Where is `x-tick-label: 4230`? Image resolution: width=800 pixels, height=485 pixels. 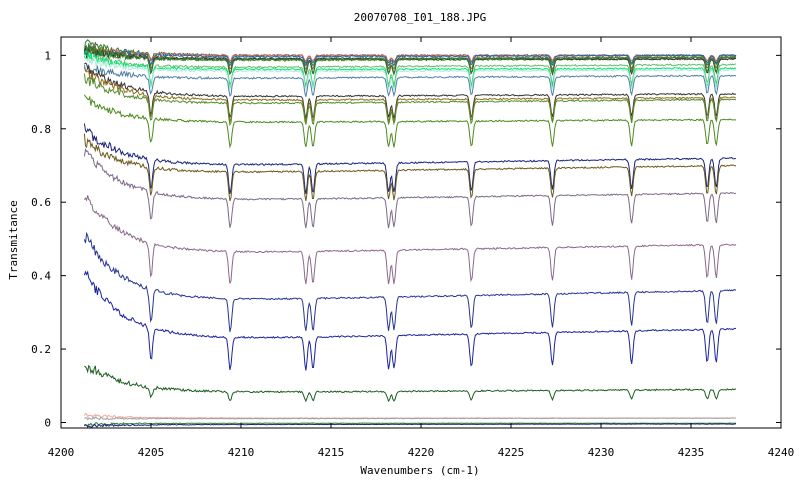 x-tick-label: 4230 is located at coordinates (601, 452).